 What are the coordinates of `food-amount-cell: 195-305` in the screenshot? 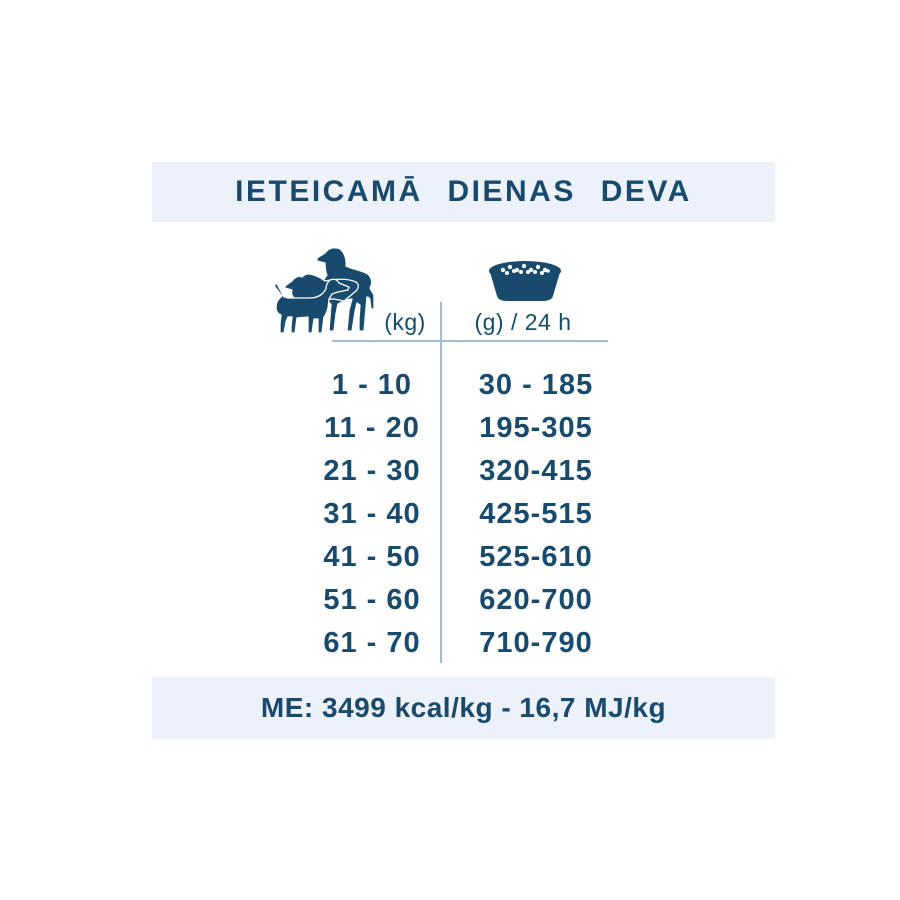 It's located at (536, 428).